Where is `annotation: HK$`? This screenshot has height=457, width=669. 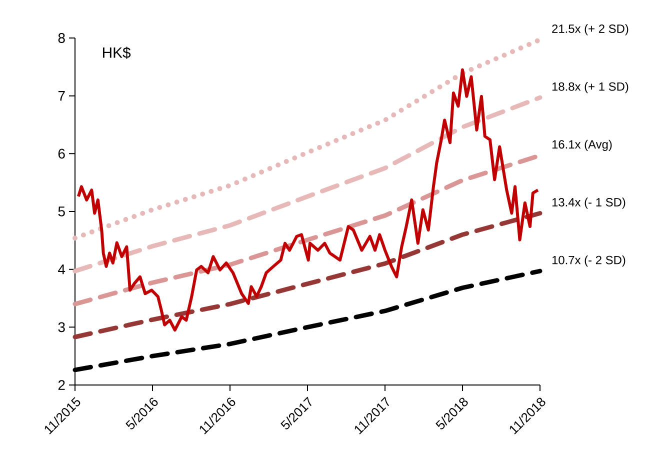
annotation: HK$ is located at coordinates (116, 52).